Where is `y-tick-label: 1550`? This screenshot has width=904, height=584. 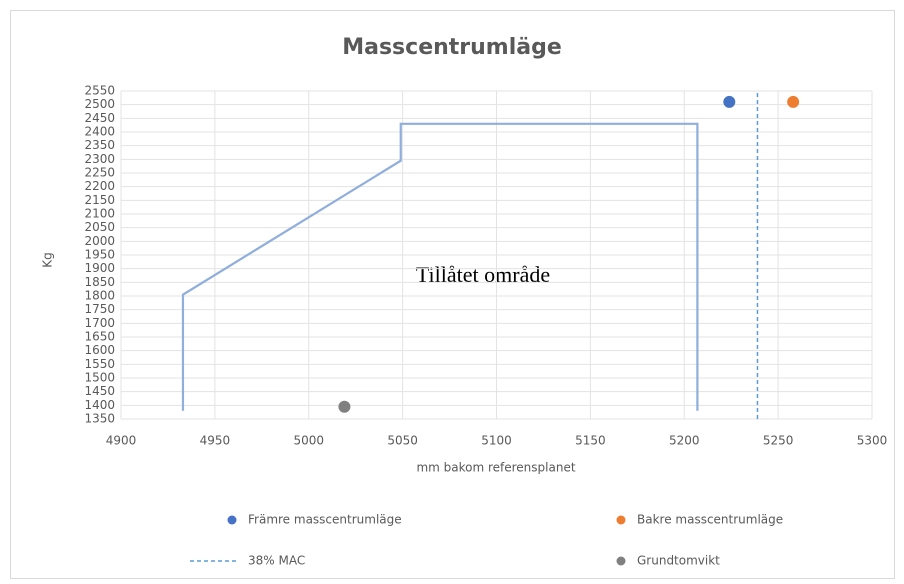 y-tick-label: 1550 is located at coordinates (99, 364).